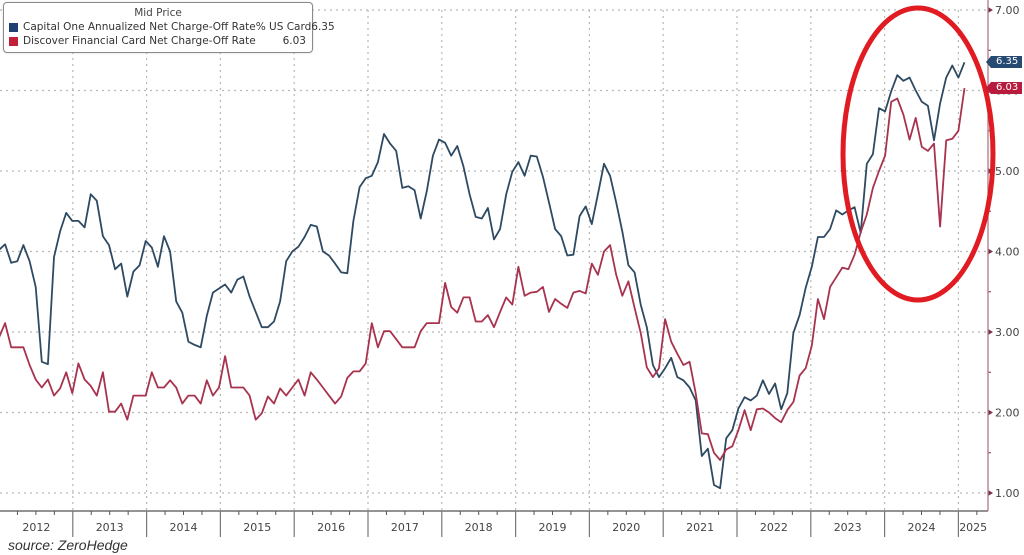 The height and width of the screenshot is (555, 1024). I want to click on x-tick-label: 2025, so click(973, 527).